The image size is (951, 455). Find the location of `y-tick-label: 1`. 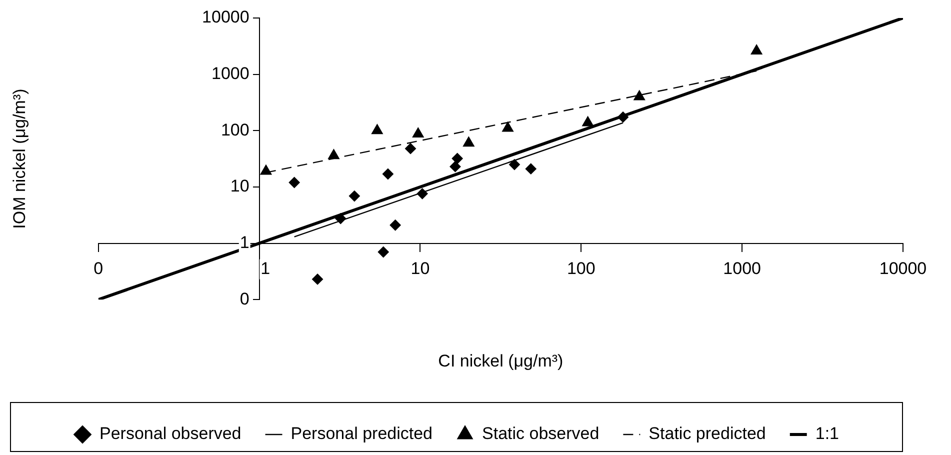

y-tick-label: 1 is located at coordinates (245, 242).